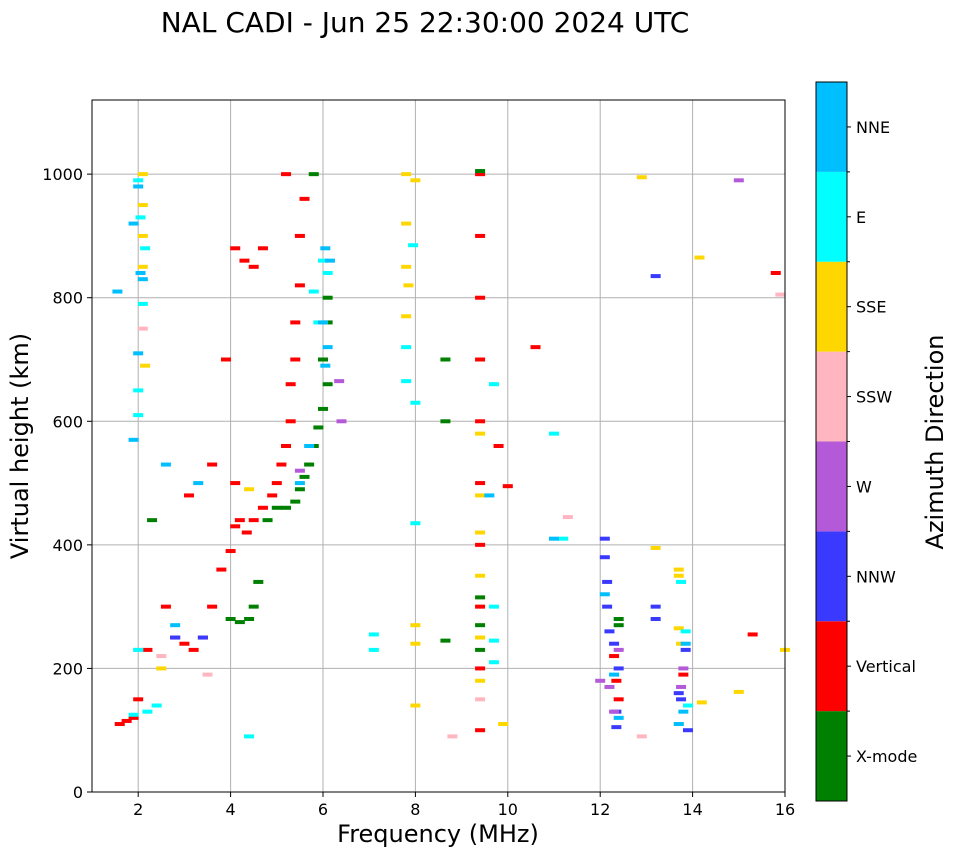 Image resolution: width=958 pixels, height=857 pixels. What do you see at coordinates (415, 809) in the screenshot?
I see `x-tick-label: 8` at bounding box center [415, 809].